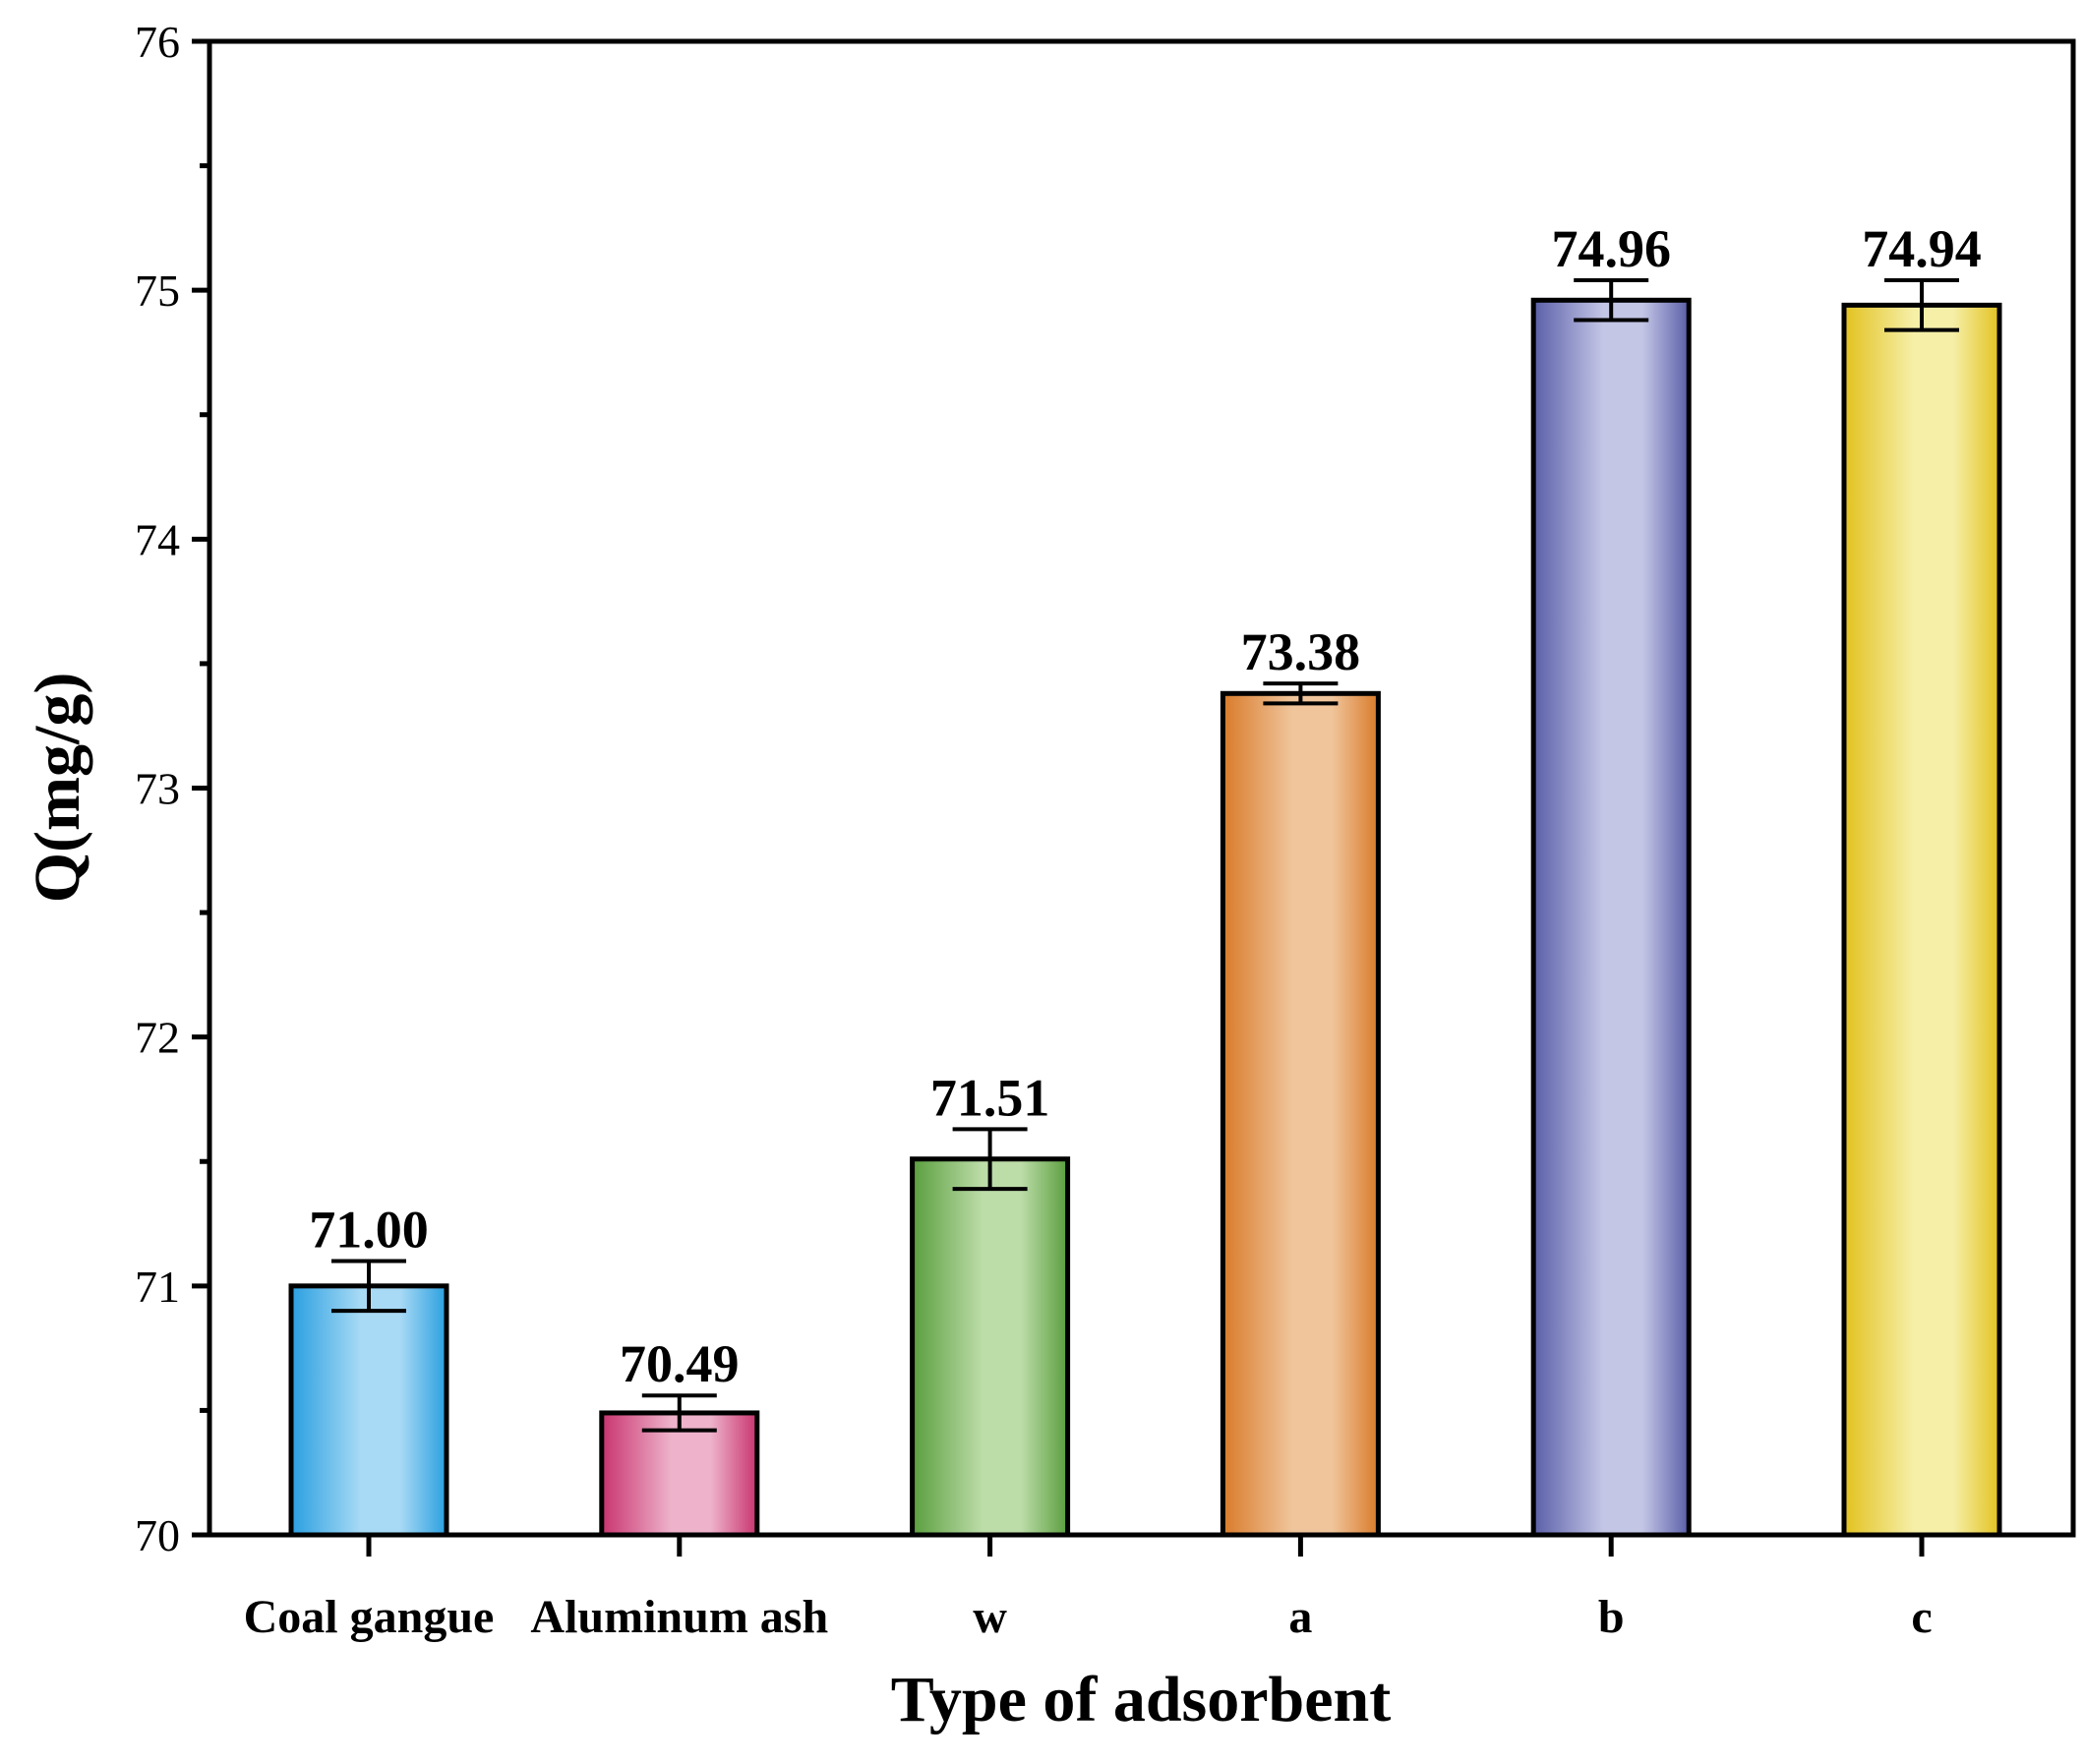  Describe the element at coordinates (1611, 248) in the screenshot. I see `data-label: 74.96` at that location.